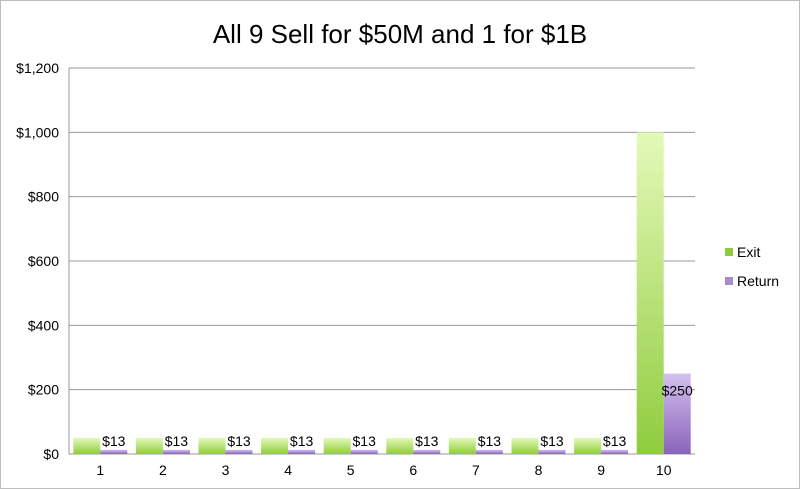 The width and height of the screenshot is (800, 489). Describe the element at coordinates (758, 281) in the screenshot. I see `legend-label-return: Return` at that location.